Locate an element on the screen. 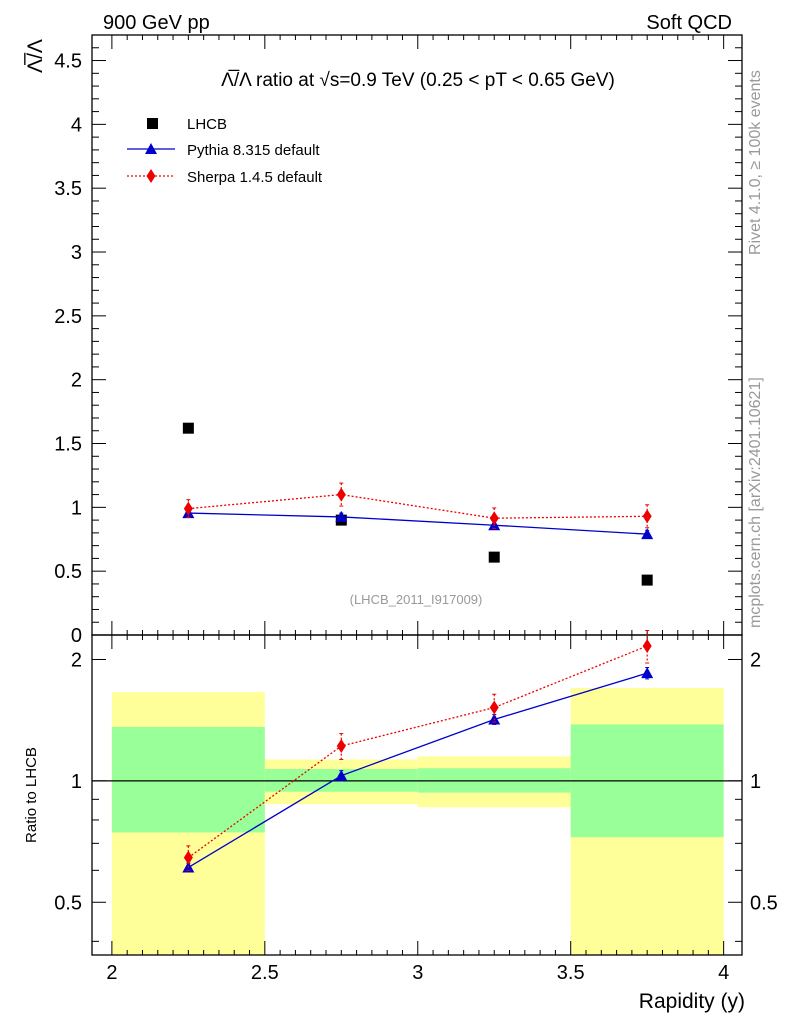 Image resolution: width=786 pixels, height=1024 pixels. main-pythia-line is located at coordinates (418, 523).